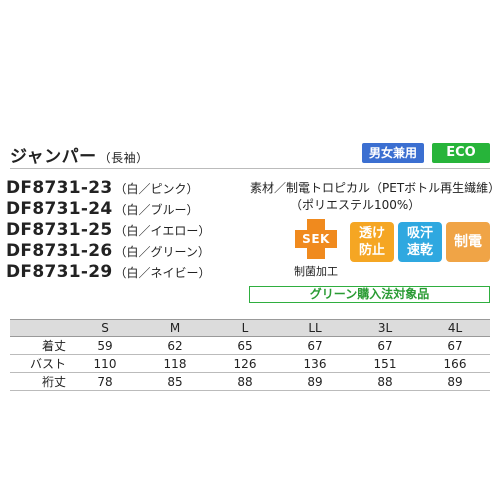  I want to click on sek-caption: 制菌加工, so click(316, 271).